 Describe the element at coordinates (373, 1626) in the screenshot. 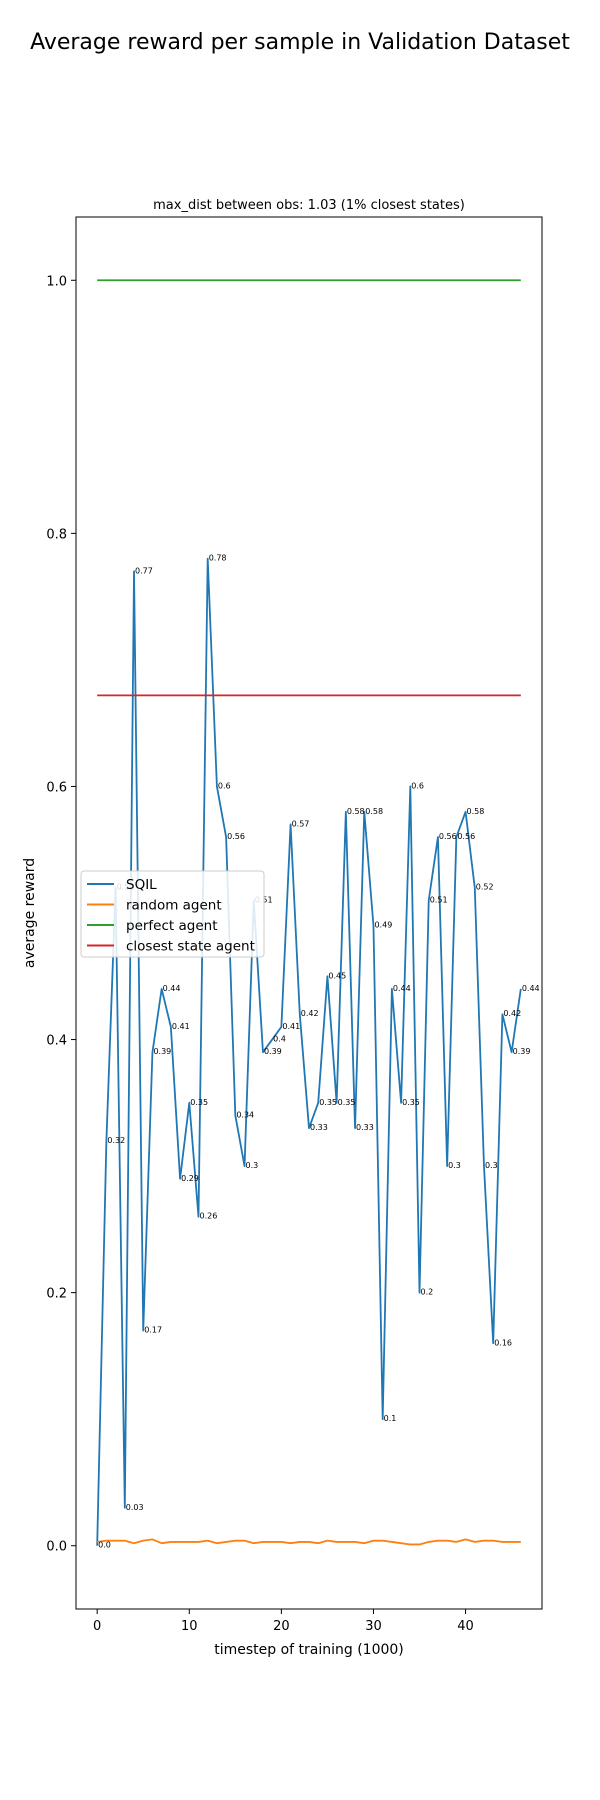

I see `x-tick-label: 30` at that location.